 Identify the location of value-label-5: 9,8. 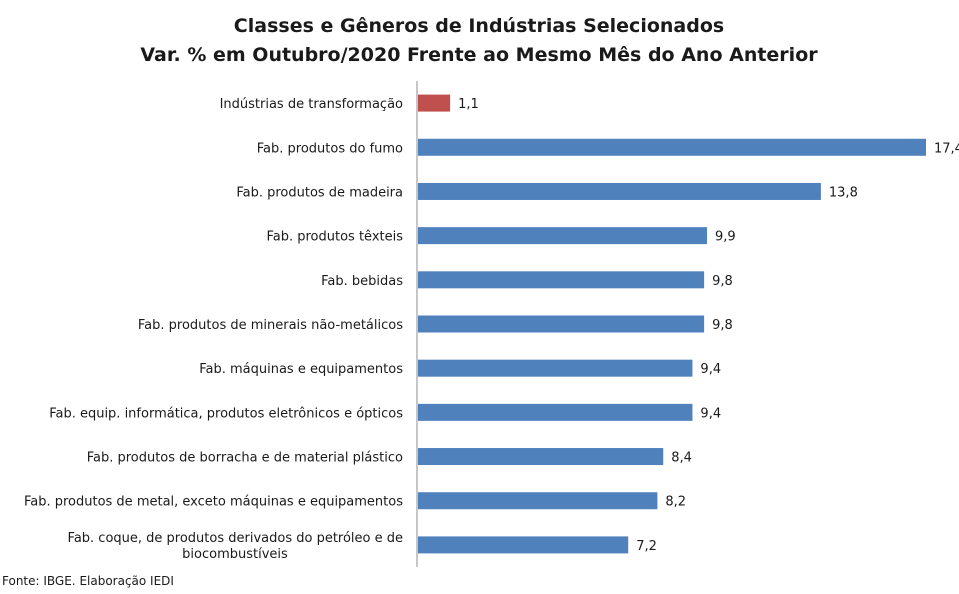
(722, 281).